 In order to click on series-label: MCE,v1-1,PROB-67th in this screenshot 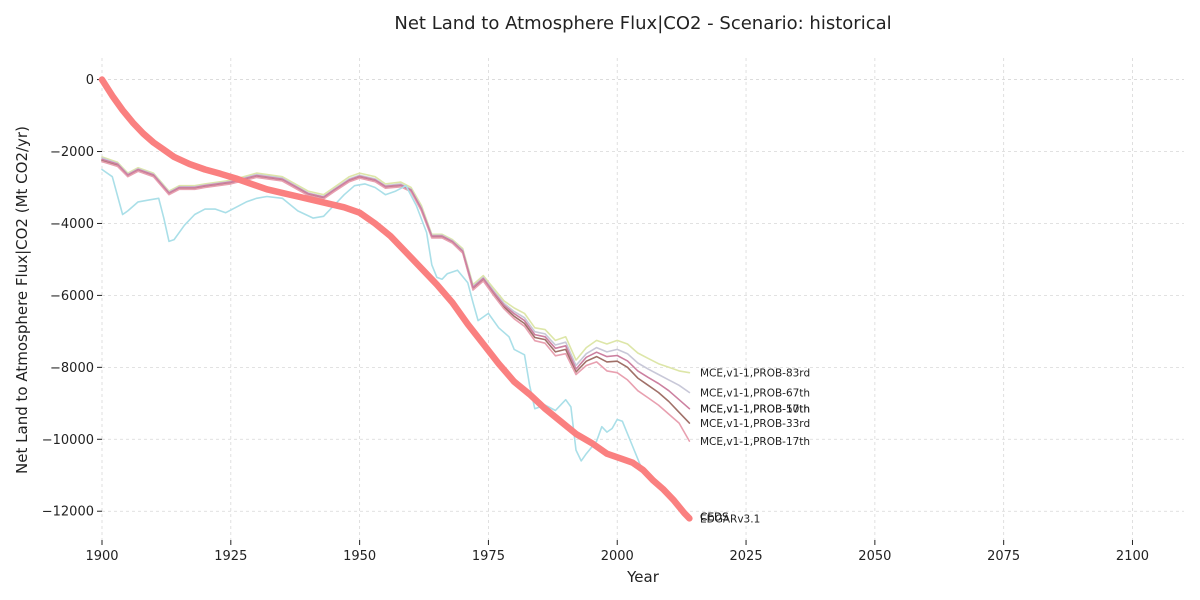, I will do `click(755, 394)`.